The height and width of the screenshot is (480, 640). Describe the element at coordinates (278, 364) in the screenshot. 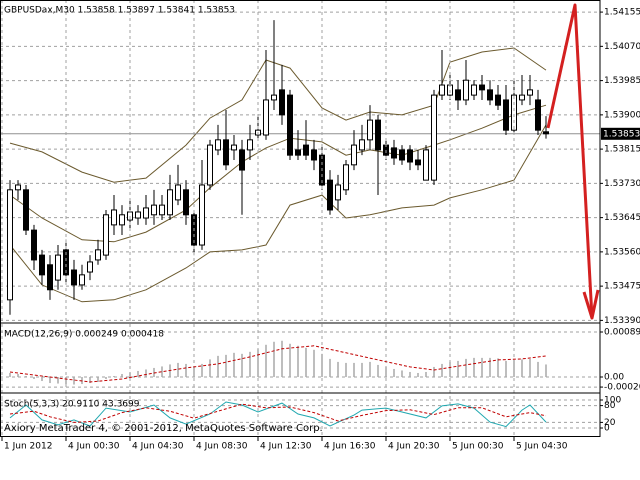

I see `macd-signal` at that location.